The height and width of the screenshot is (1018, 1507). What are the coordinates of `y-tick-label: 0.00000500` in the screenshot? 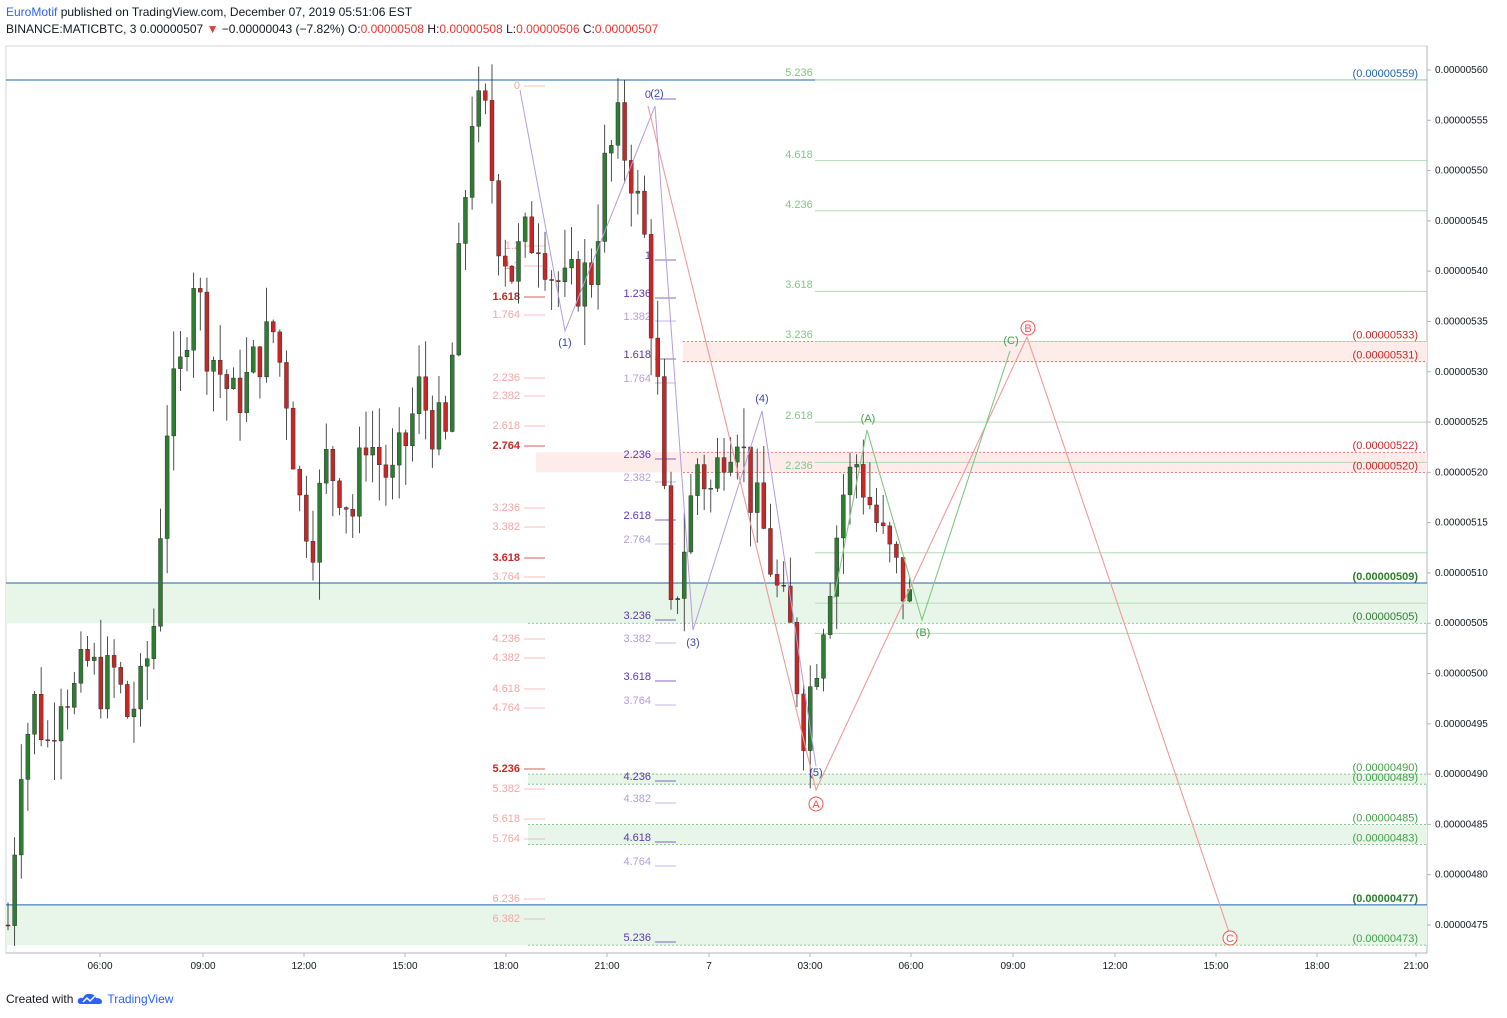 It's located at (1461, 674).